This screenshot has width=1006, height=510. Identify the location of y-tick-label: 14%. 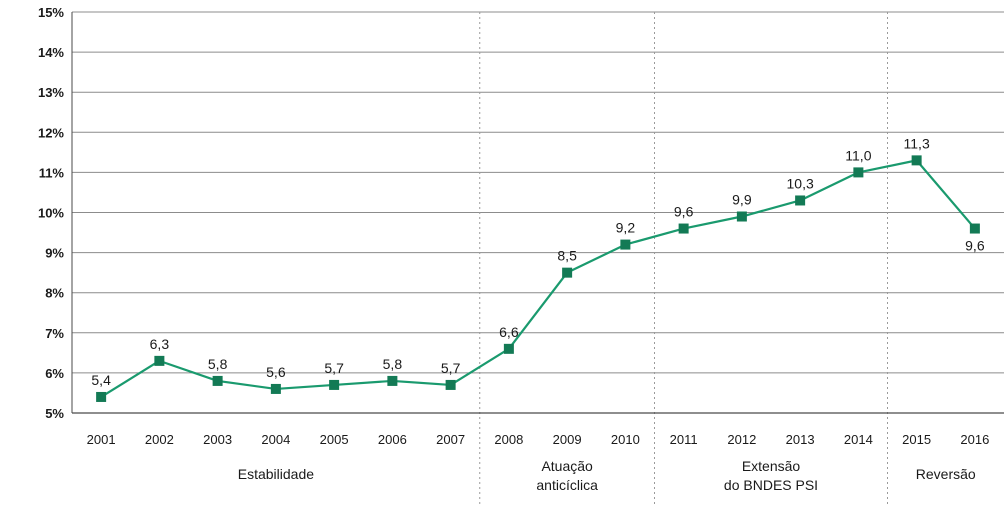
(51, 52).